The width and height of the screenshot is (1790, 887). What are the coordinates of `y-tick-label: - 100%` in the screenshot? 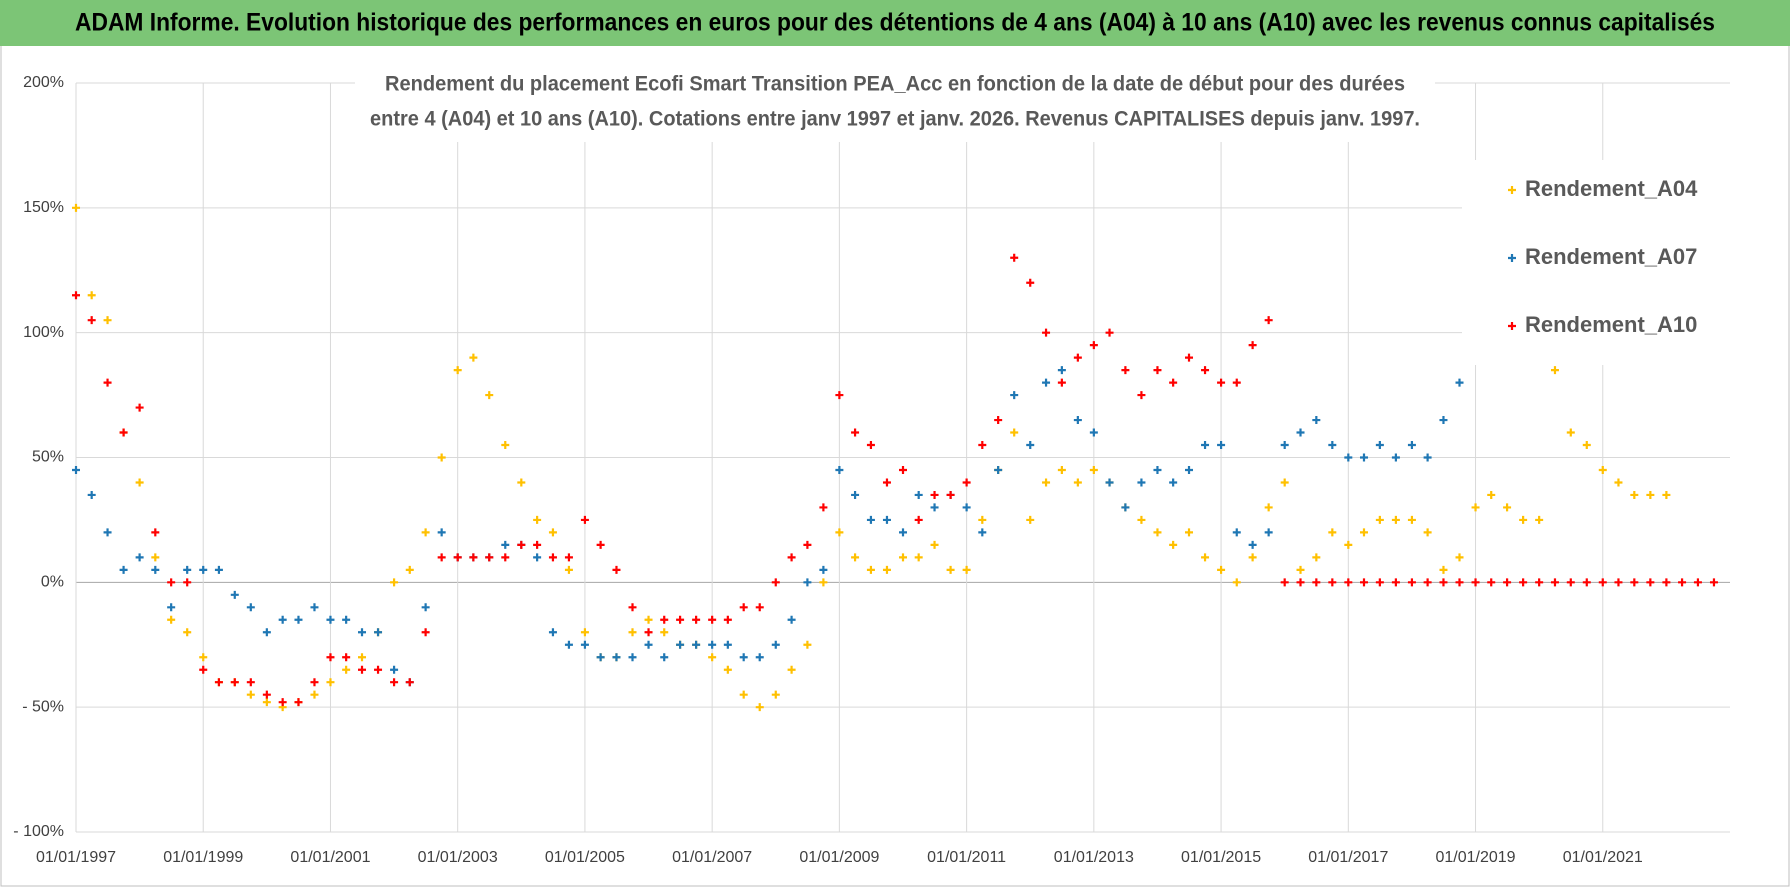 It's located at (38, 831).